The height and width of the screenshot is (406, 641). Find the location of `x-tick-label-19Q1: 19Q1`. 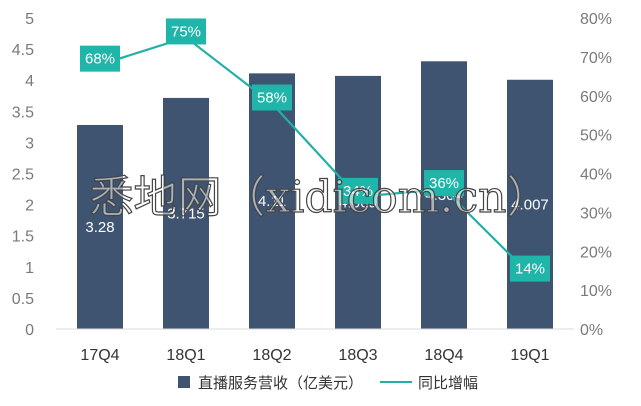

x-tick-label-19Q1: 19Q1 is located at coordinates (529, 355).